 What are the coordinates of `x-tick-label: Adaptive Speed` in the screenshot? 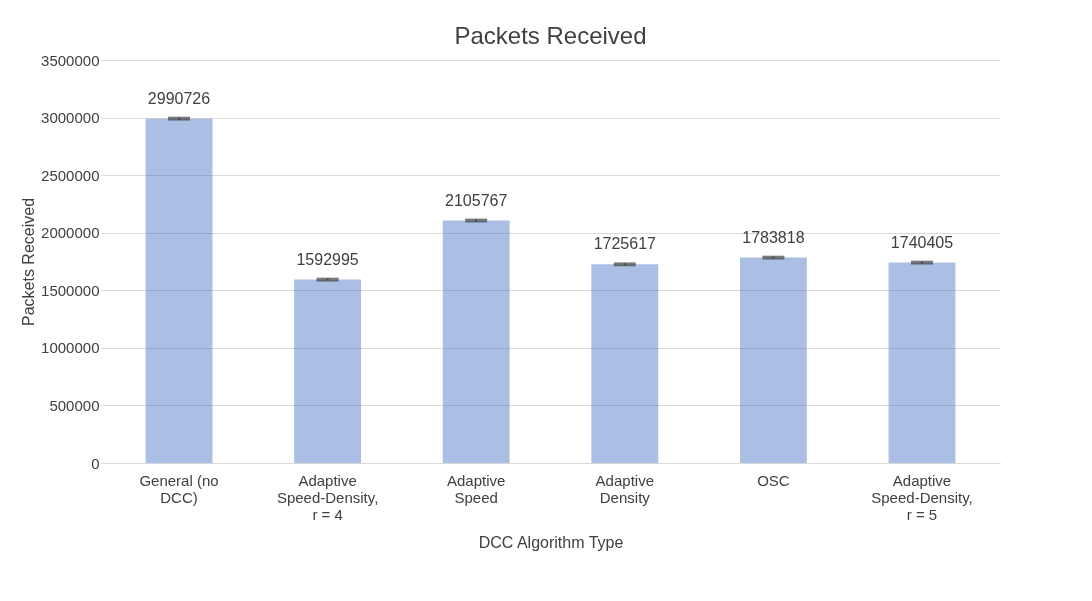 It's located at (476, 488).